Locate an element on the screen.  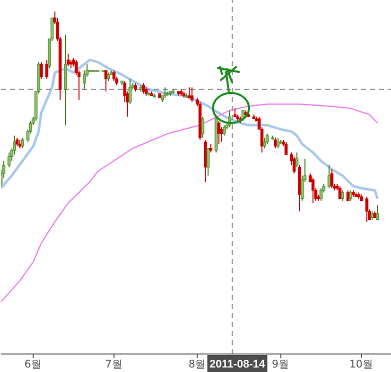
x-tick-label: 7월 is located at coordinates (114, 364).